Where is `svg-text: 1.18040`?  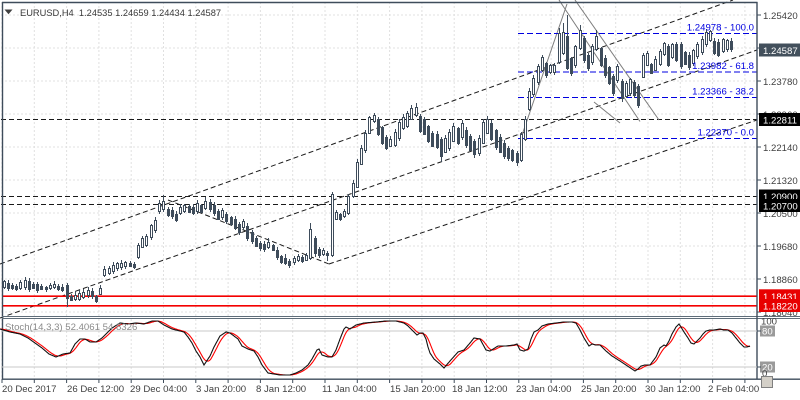
svg-text: 1.18040 is located at coordinates (780, 313).